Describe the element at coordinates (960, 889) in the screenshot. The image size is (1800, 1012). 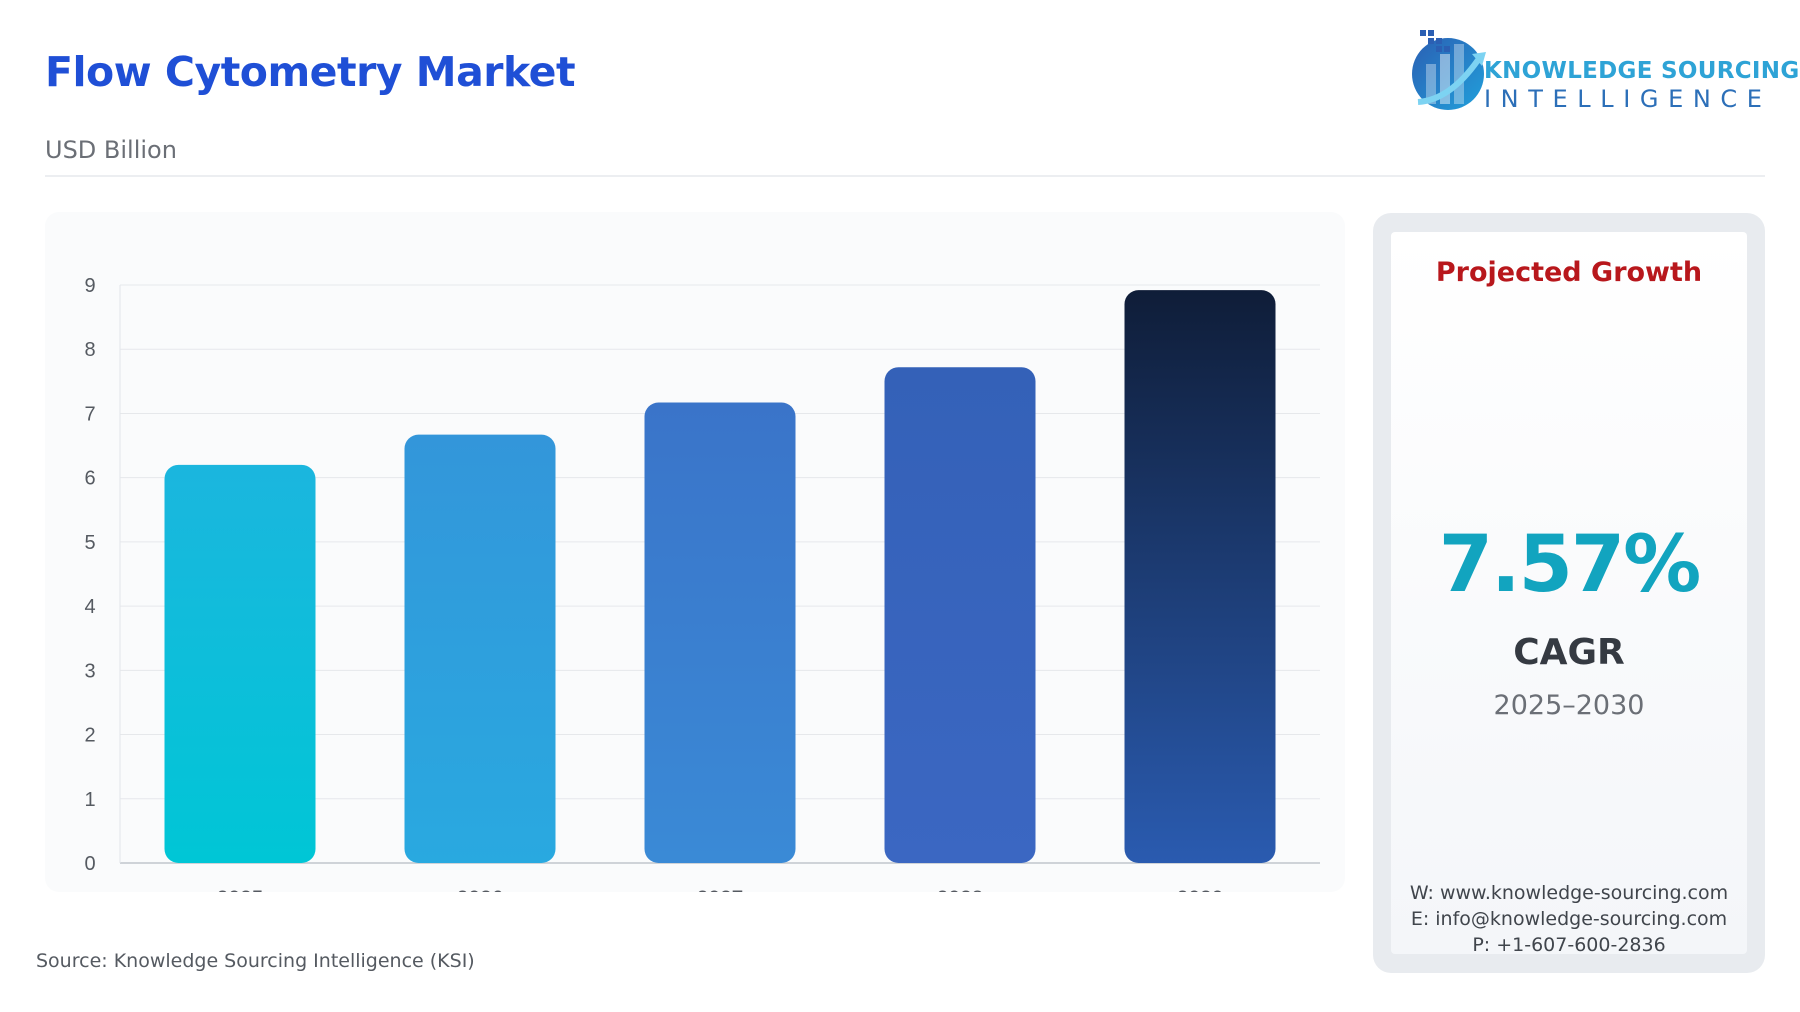
I see `x-tick-label: 2028` at that location.